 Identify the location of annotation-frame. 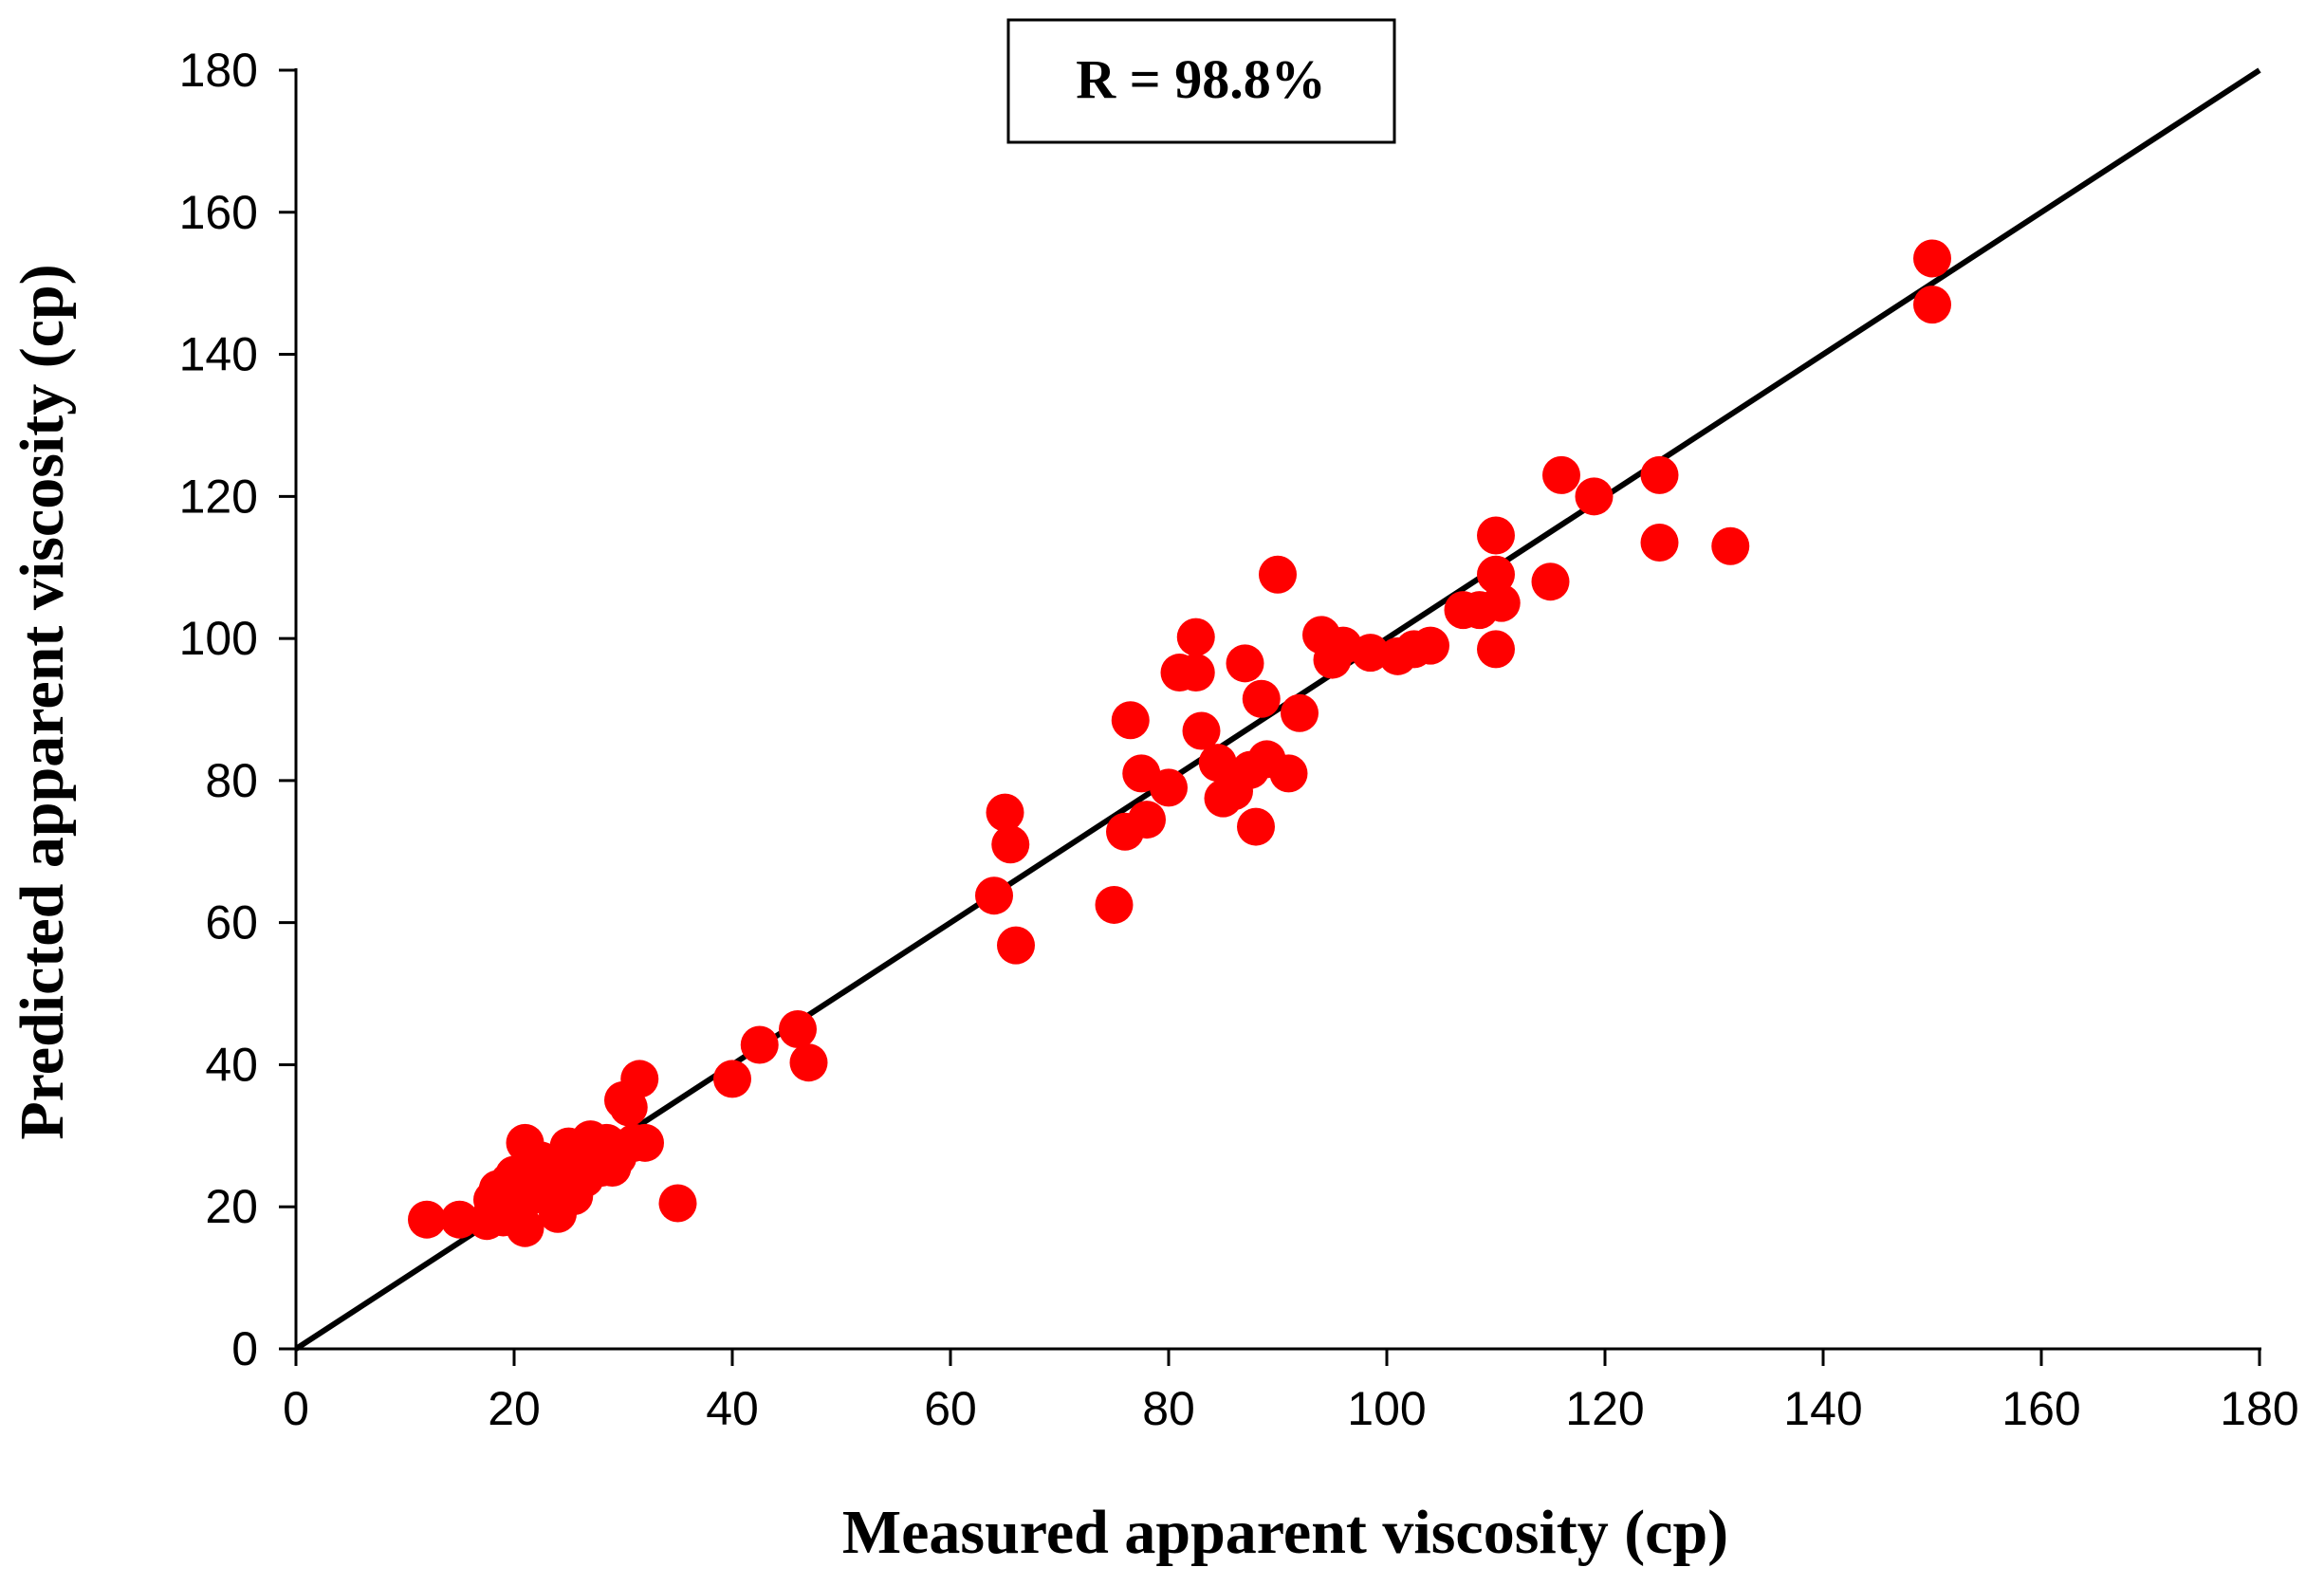
(1201, 81).